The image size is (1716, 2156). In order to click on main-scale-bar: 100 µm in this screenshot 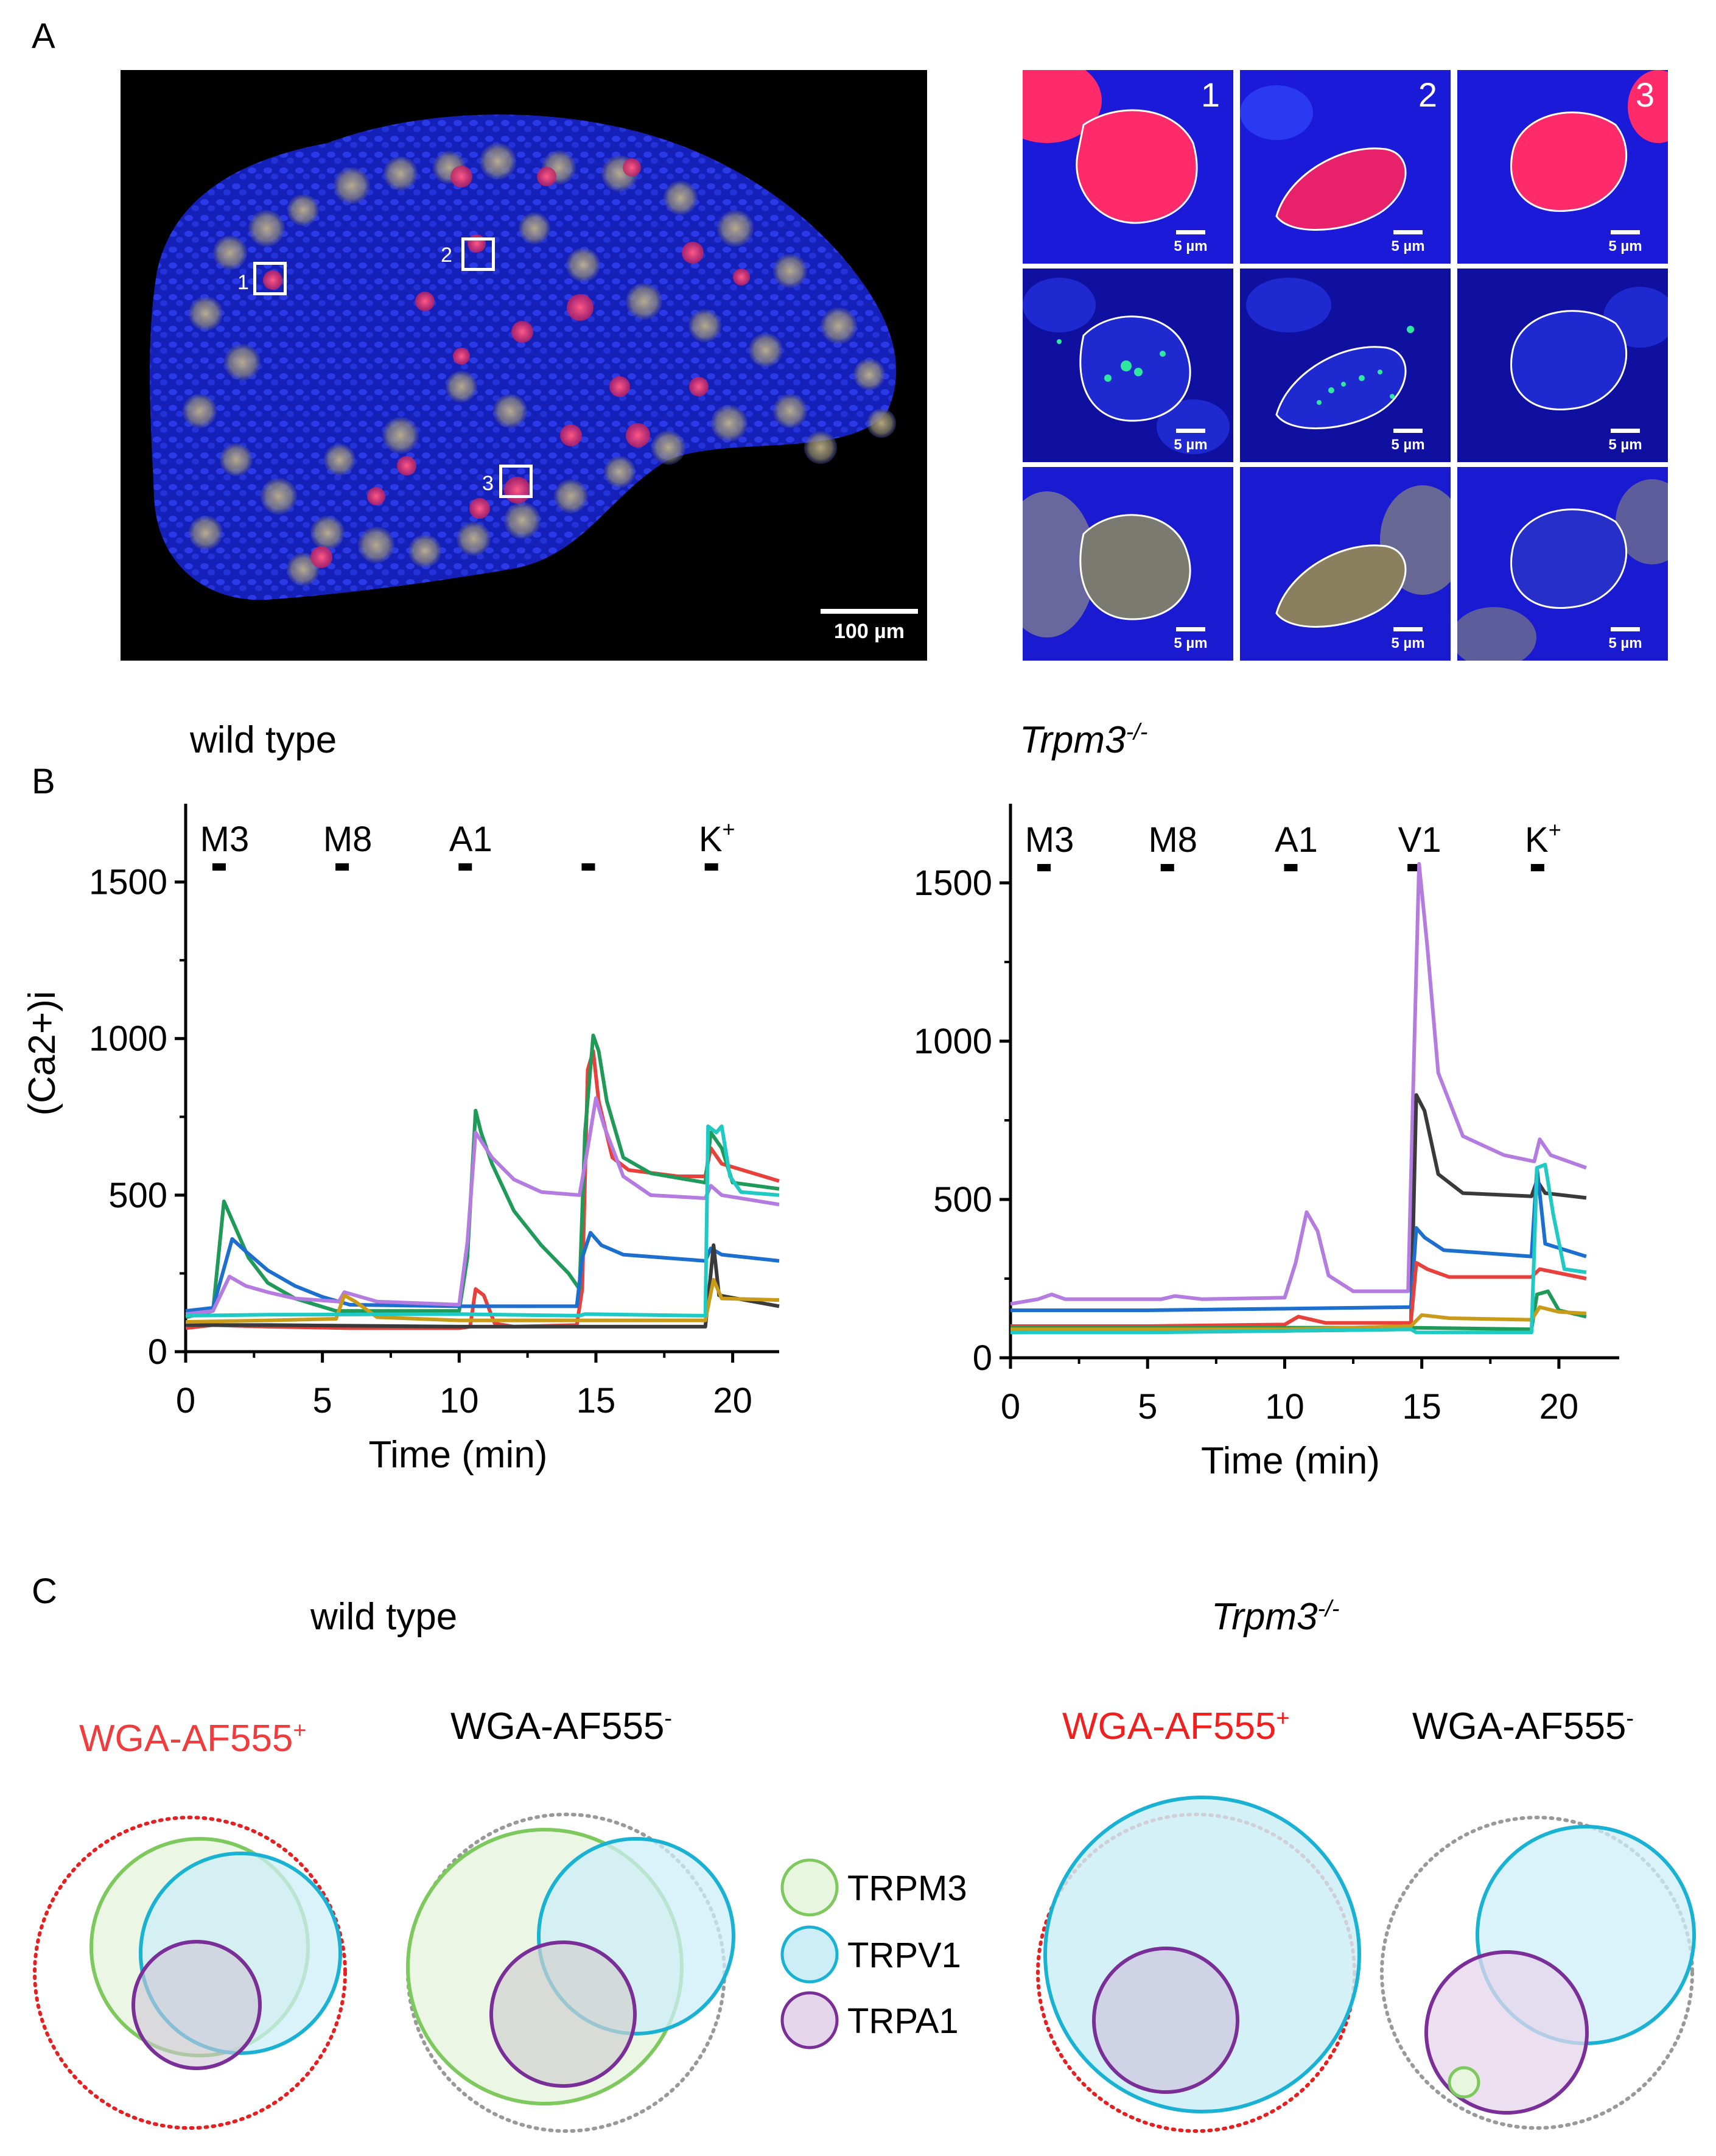, I will do `click(869, 626)`.